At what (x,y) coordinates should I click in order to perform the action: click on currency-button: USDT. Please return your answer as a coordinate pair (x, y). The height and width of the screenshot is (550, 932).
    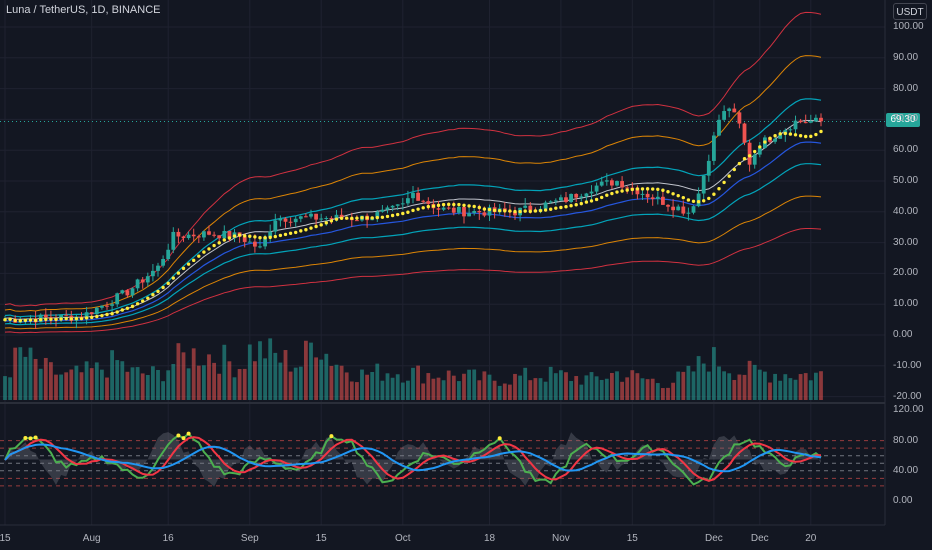
    Looking at the image, I should click on (910, 11).